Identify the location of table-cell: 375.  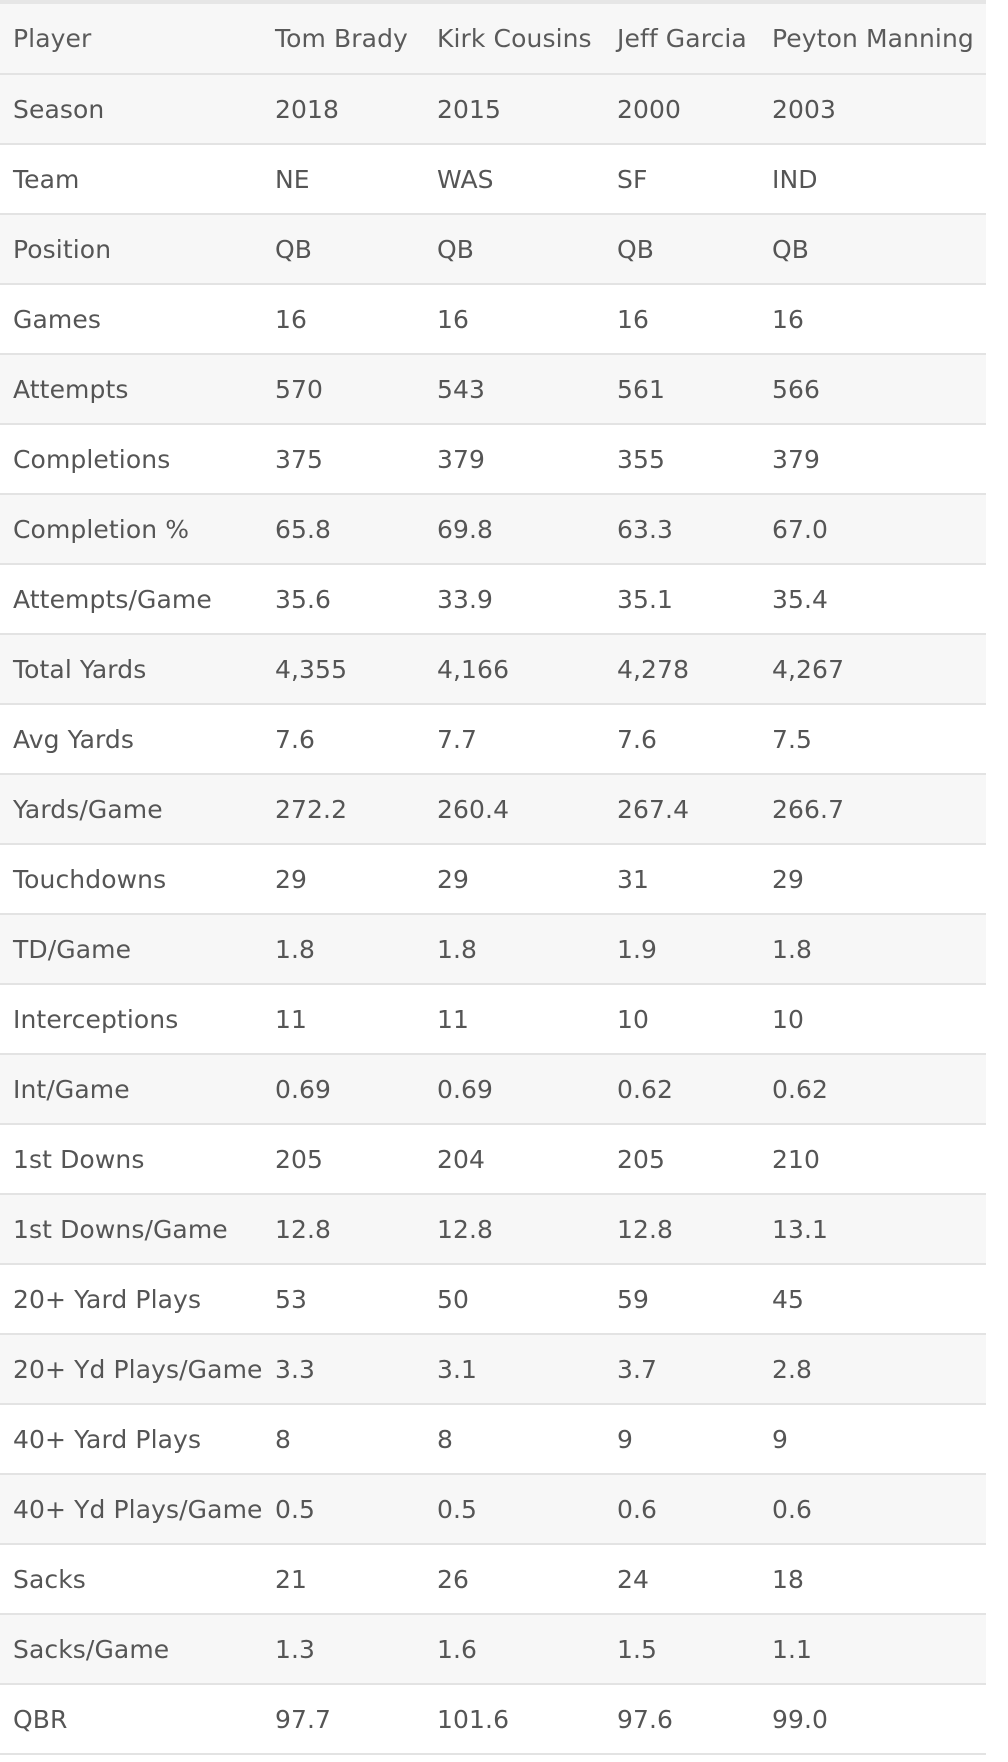
(343, 459).